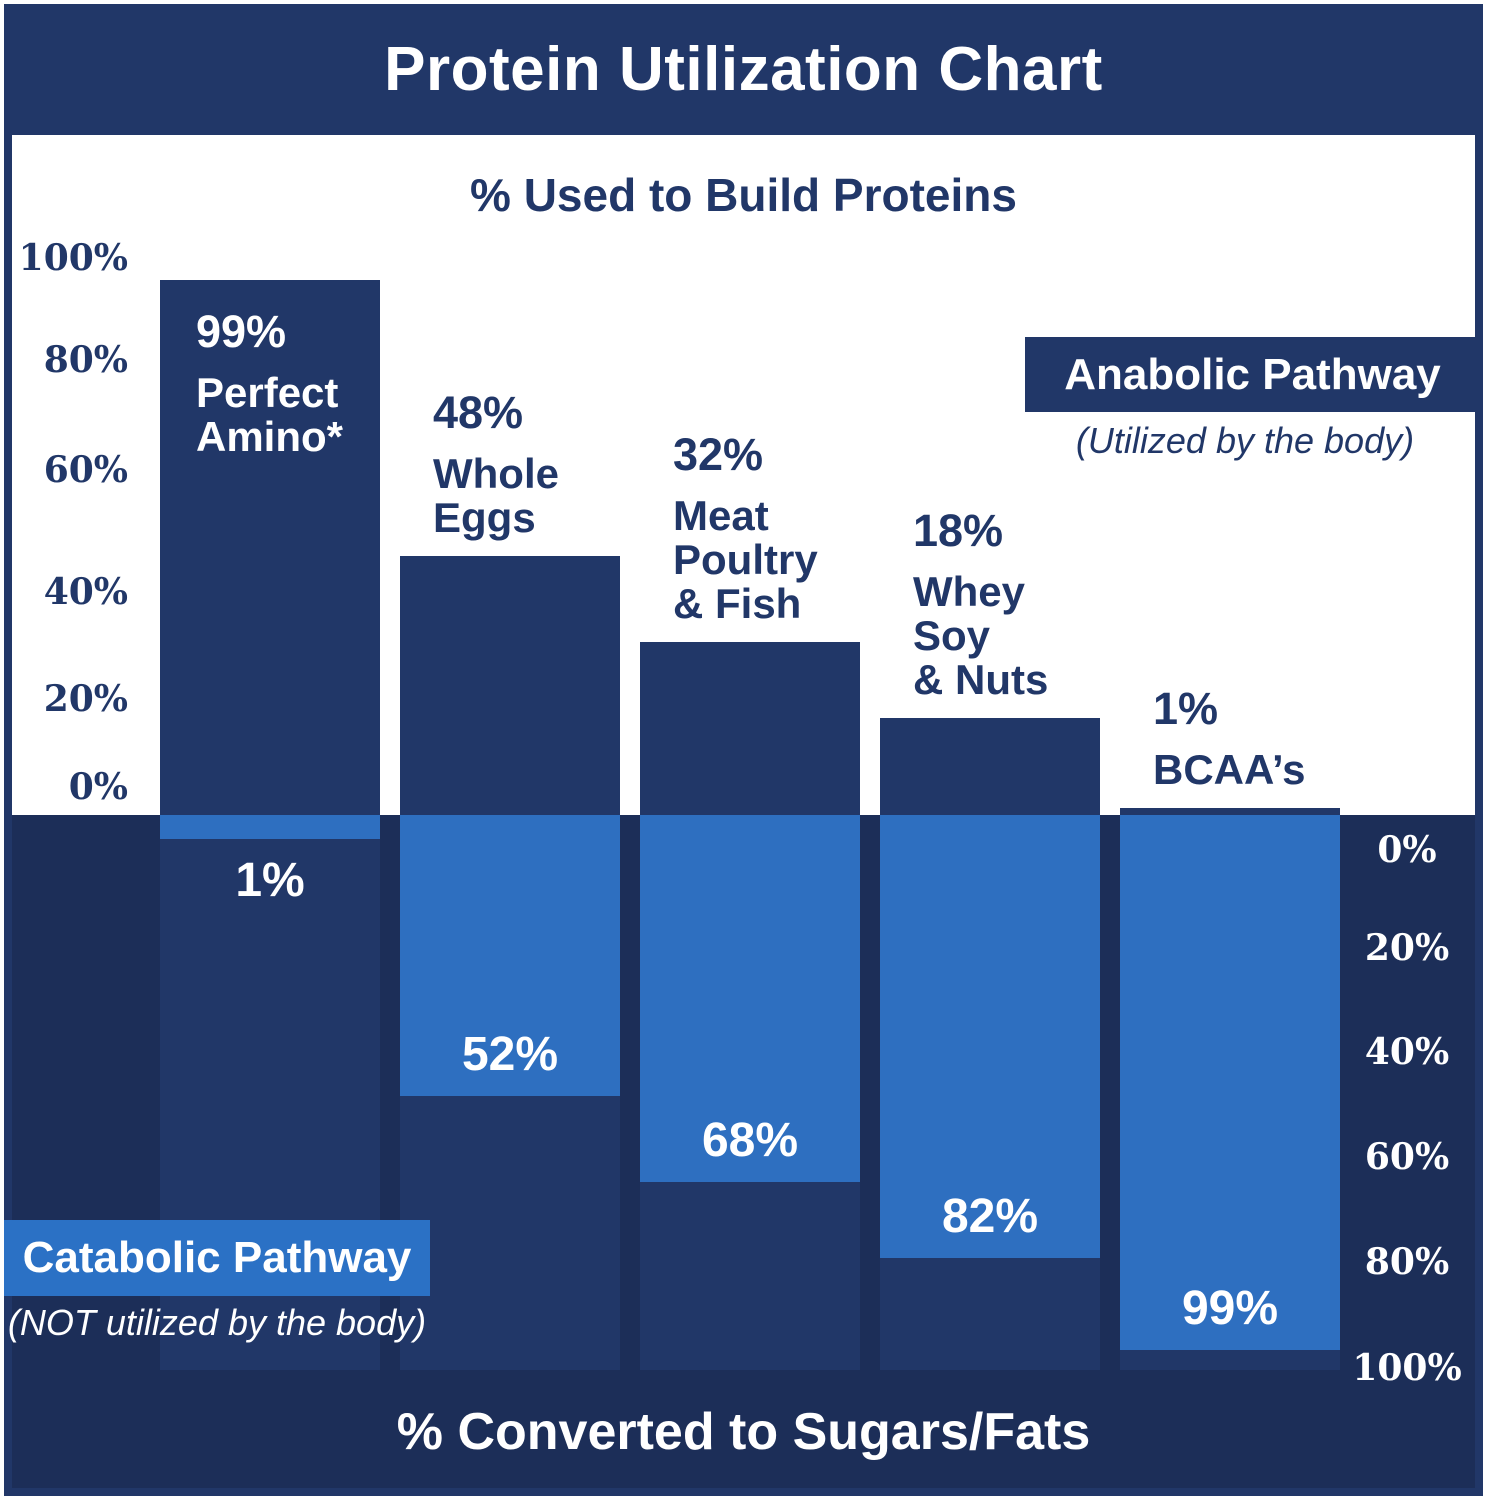 Image resolution: width=1487 pixels, height=1500 pixels. I want to click on category-label: 1% BCAA’s, so click(1229, 738).